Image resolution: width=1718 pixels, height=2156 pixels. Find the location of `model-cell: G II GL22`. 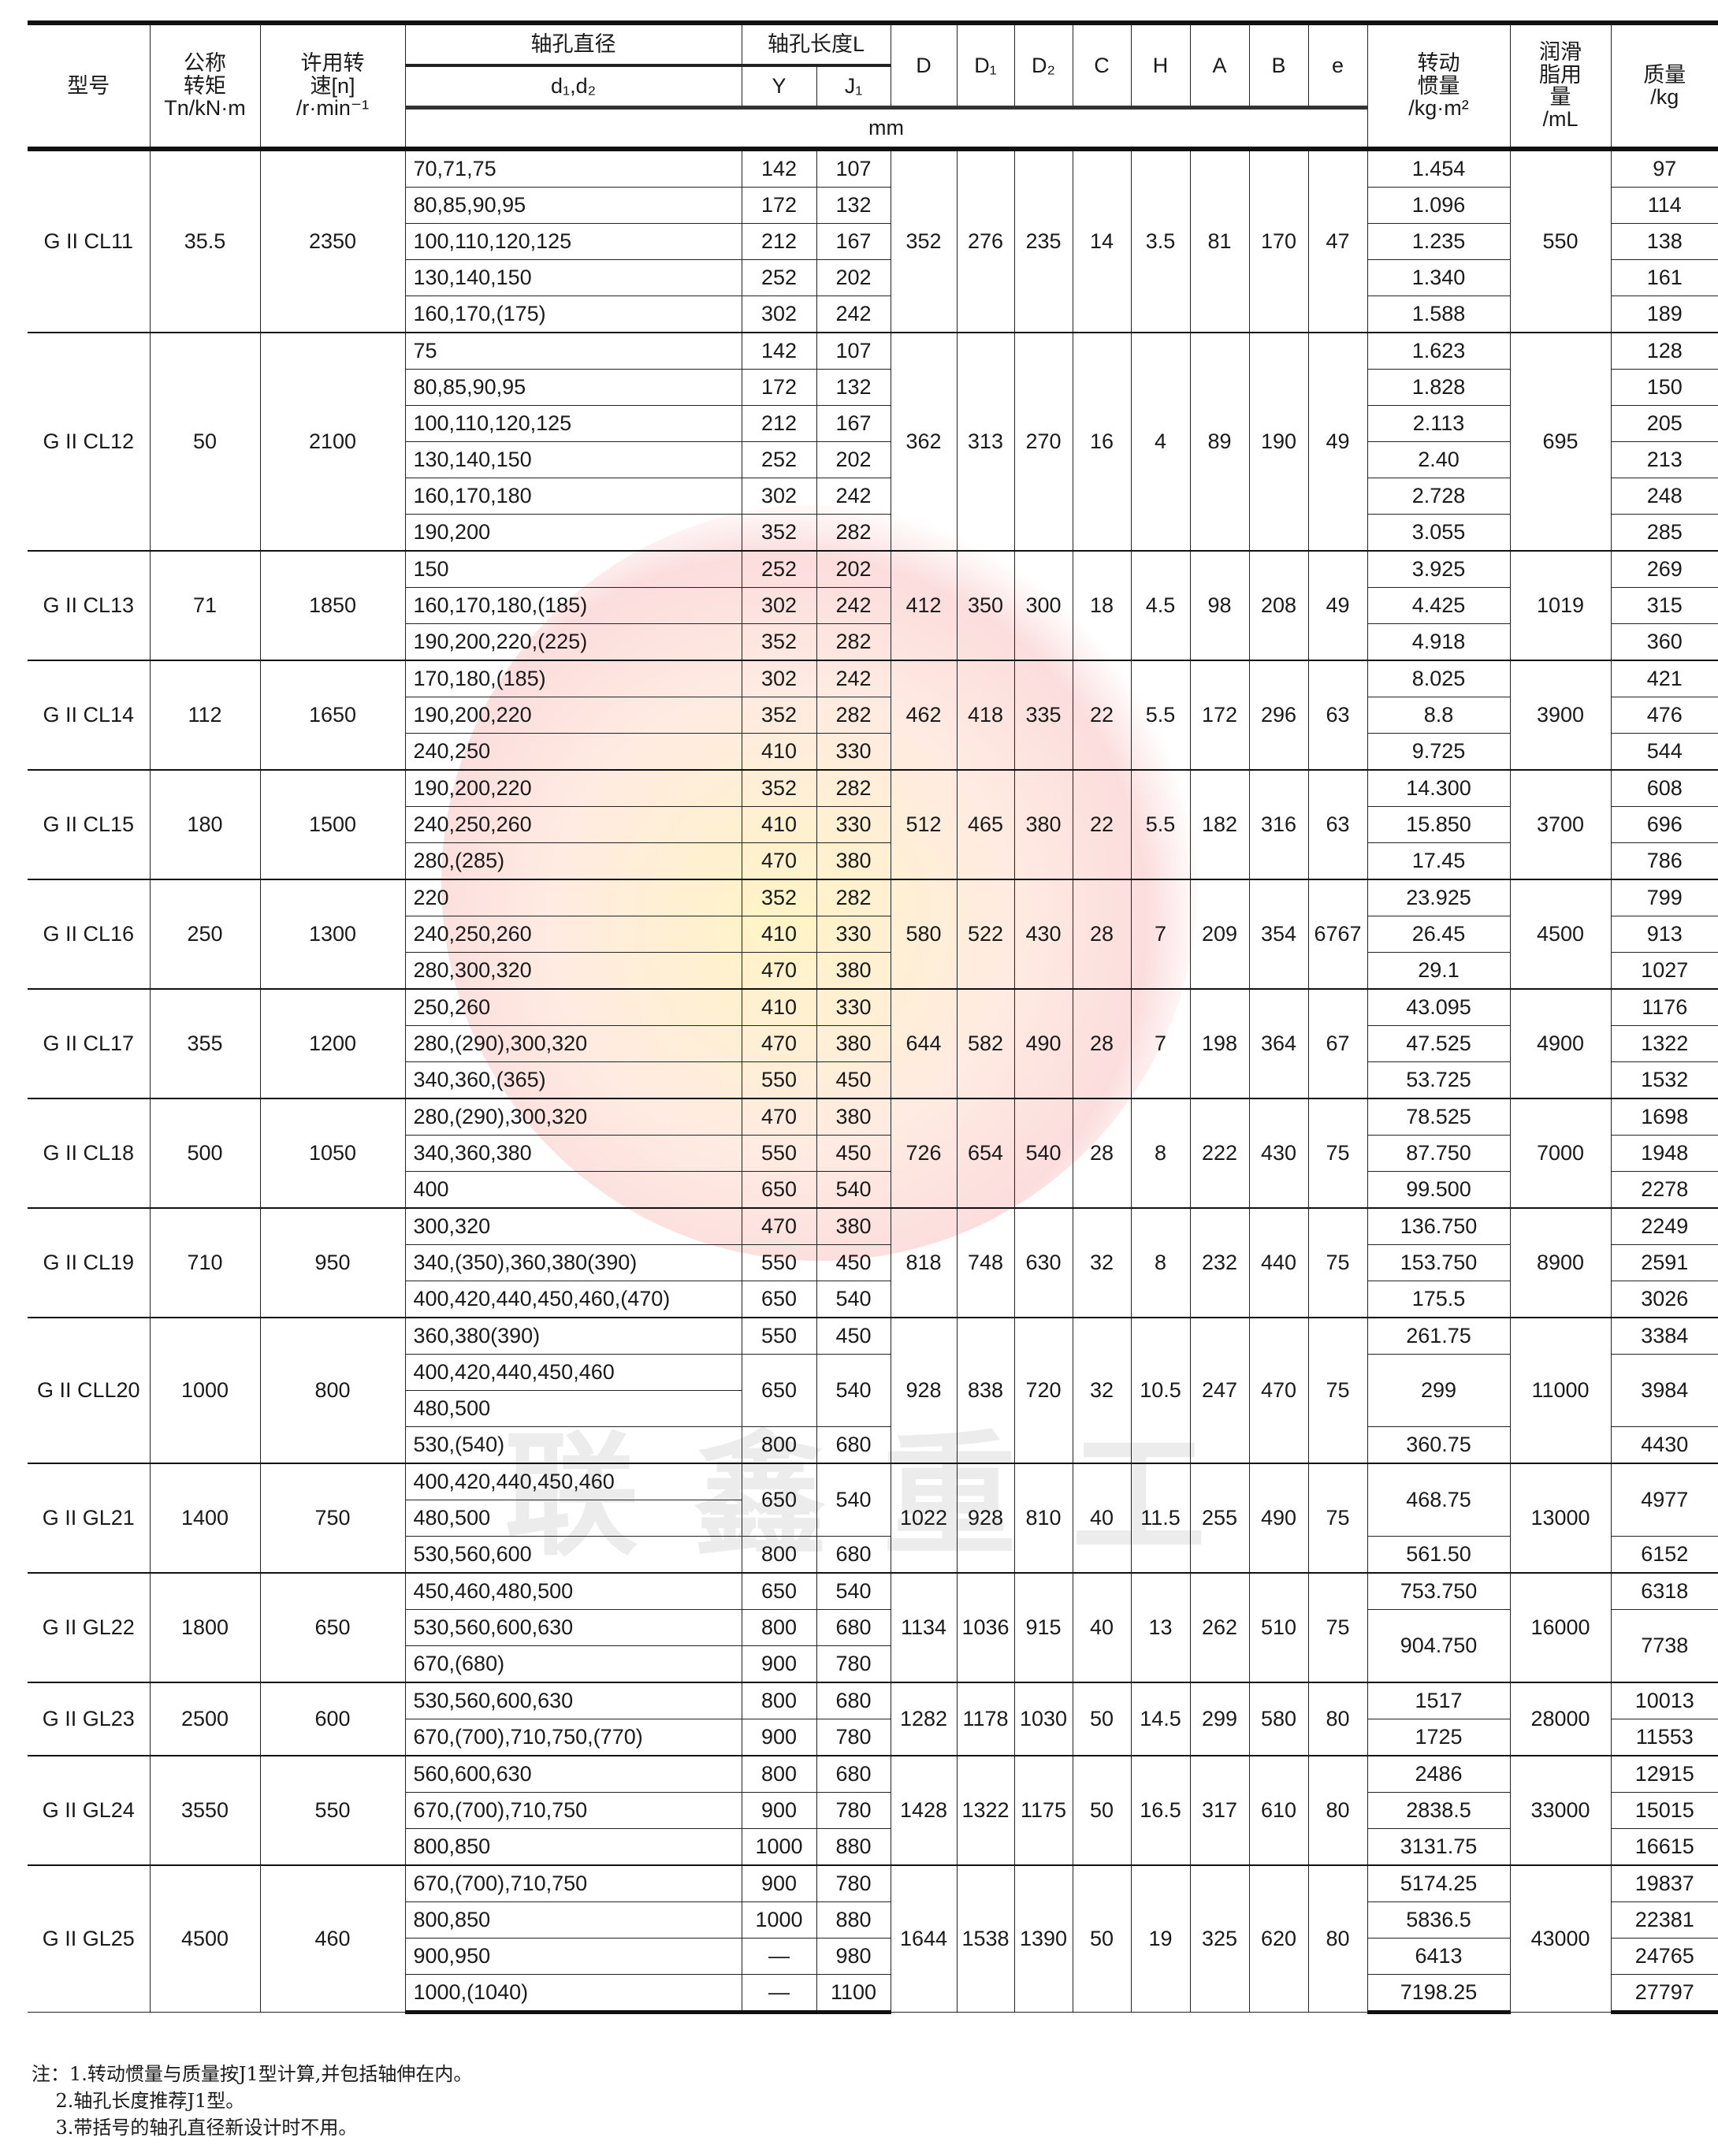

model-cell: G II GL22 is located at coordinates (89, 1627).